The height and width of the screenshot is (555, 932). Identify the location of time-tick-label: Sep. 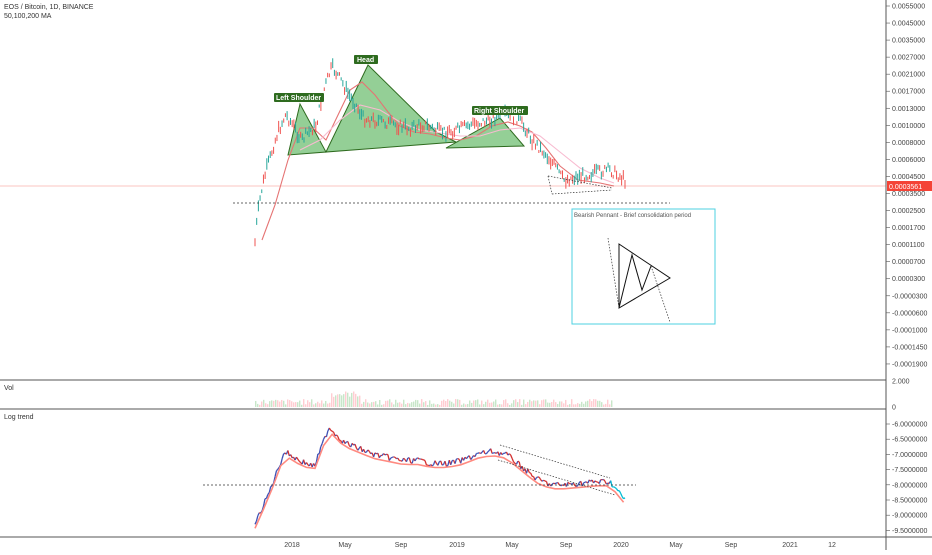
(401, 545).